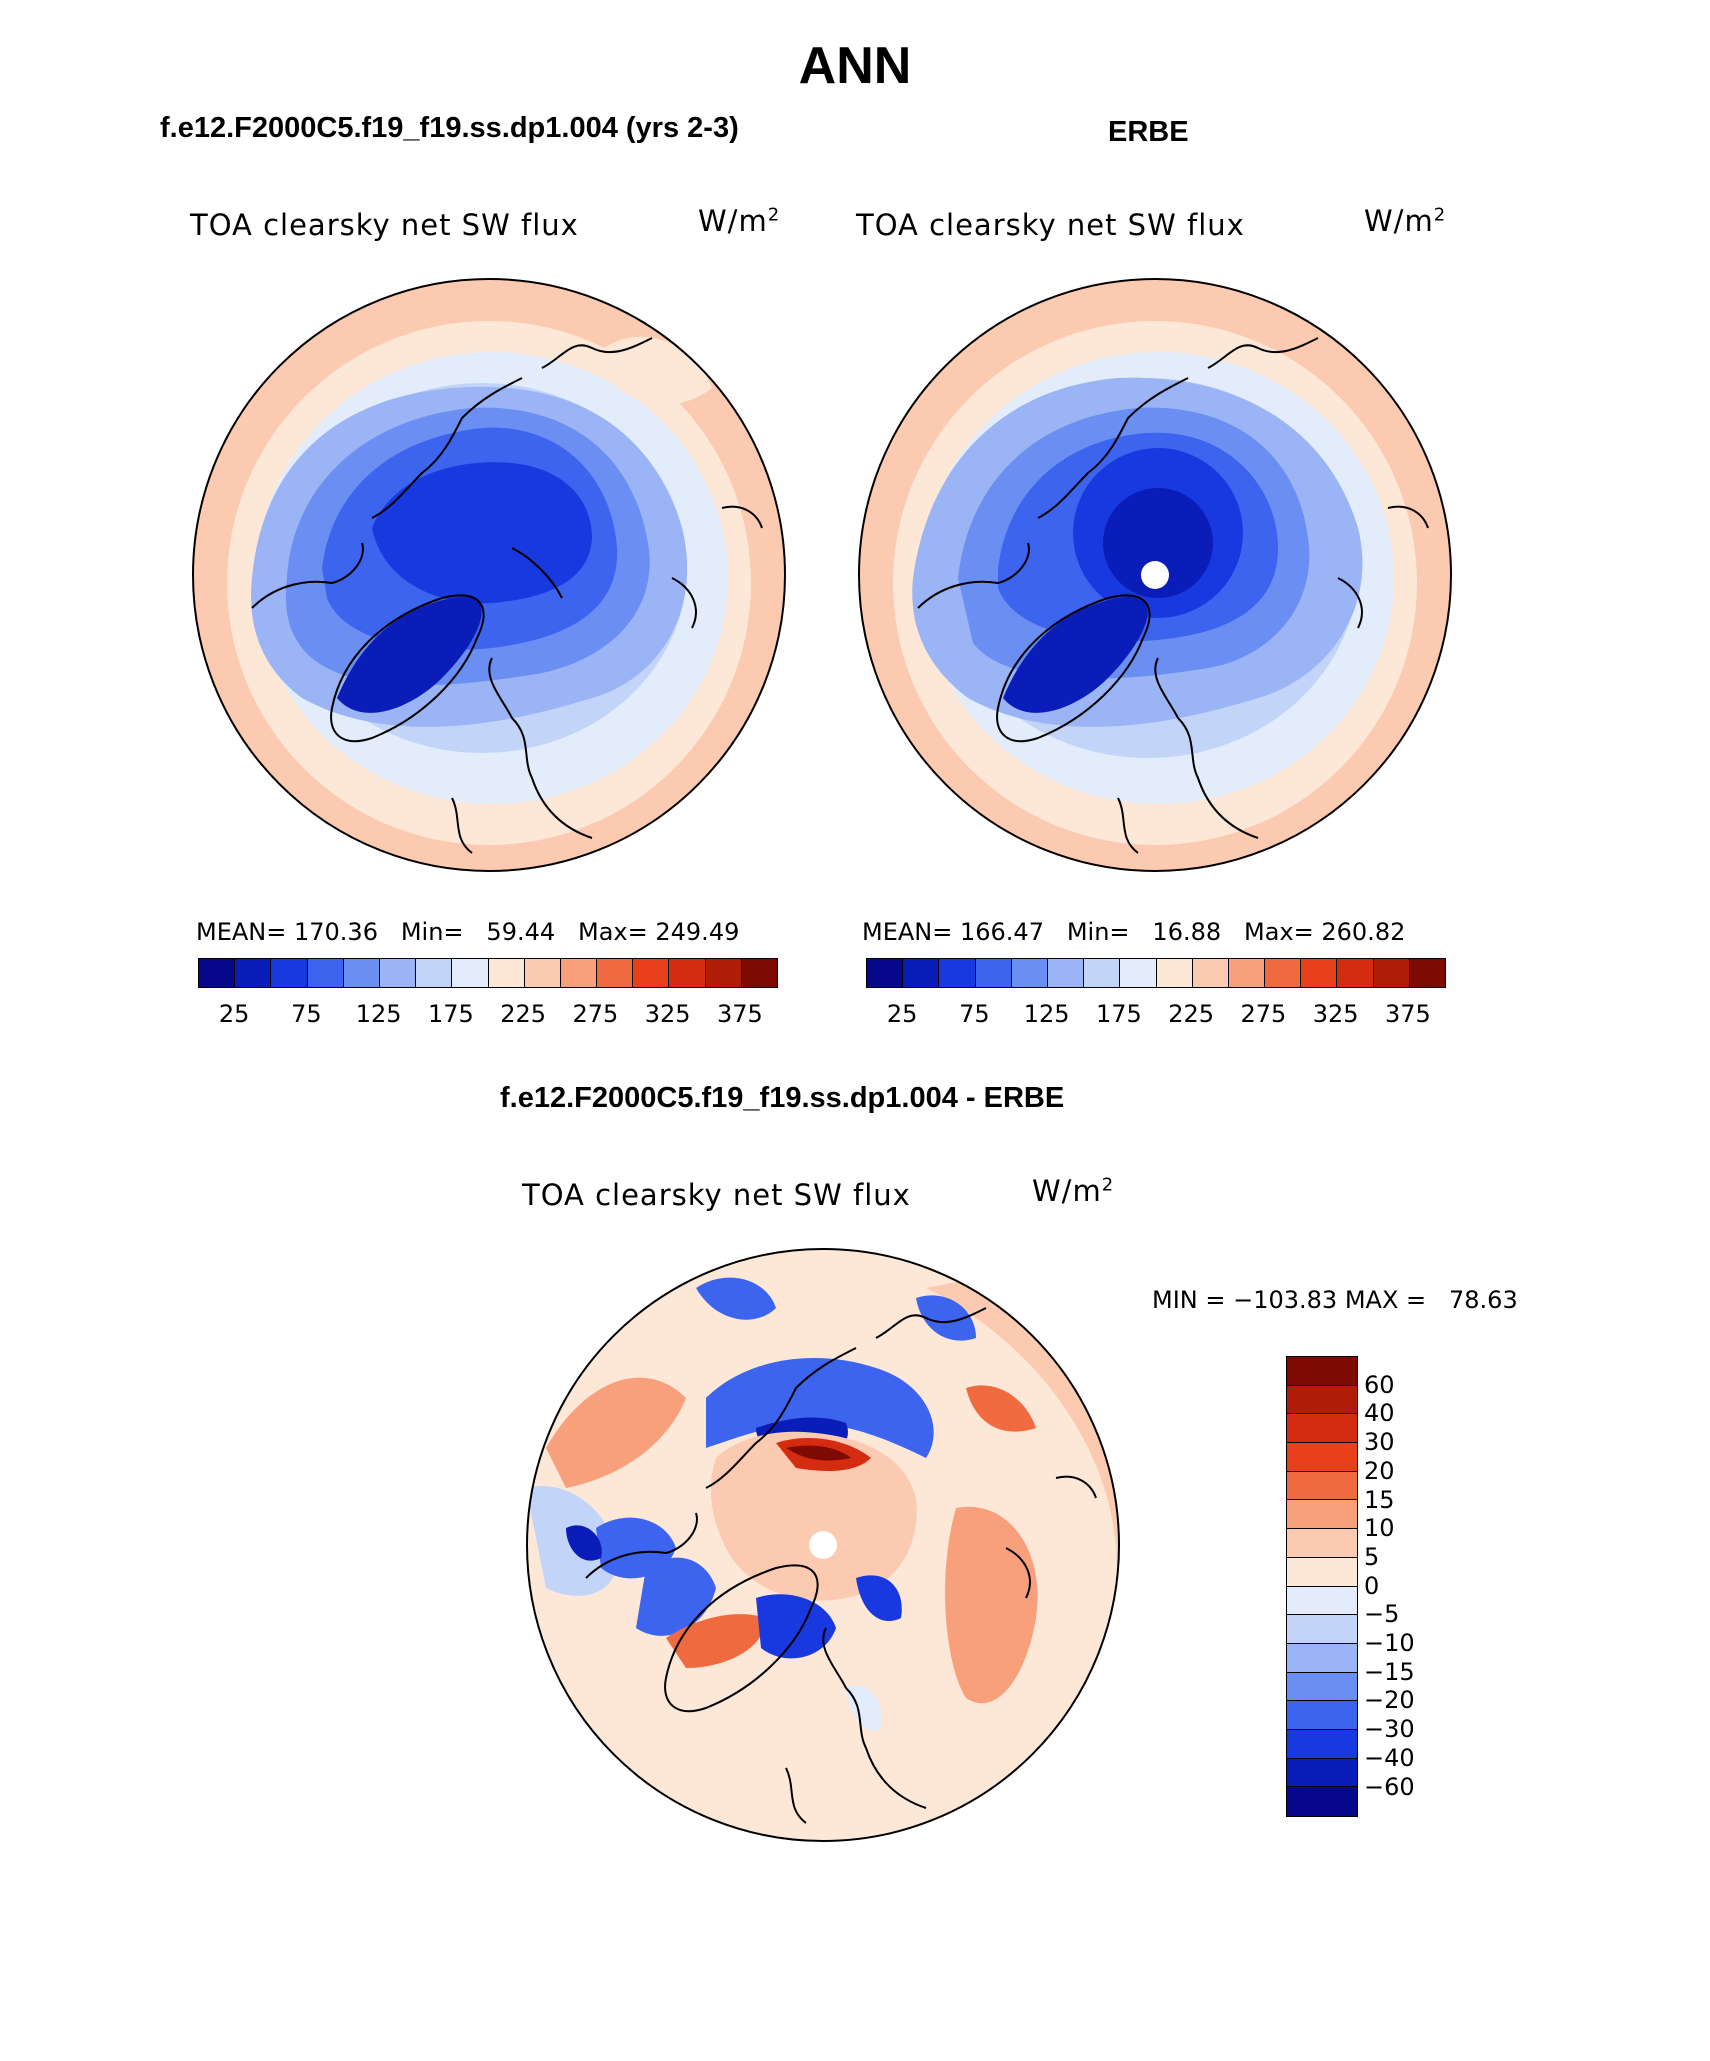  I want to click on colorbar-tick-label: −5, so click(1382, 1614).